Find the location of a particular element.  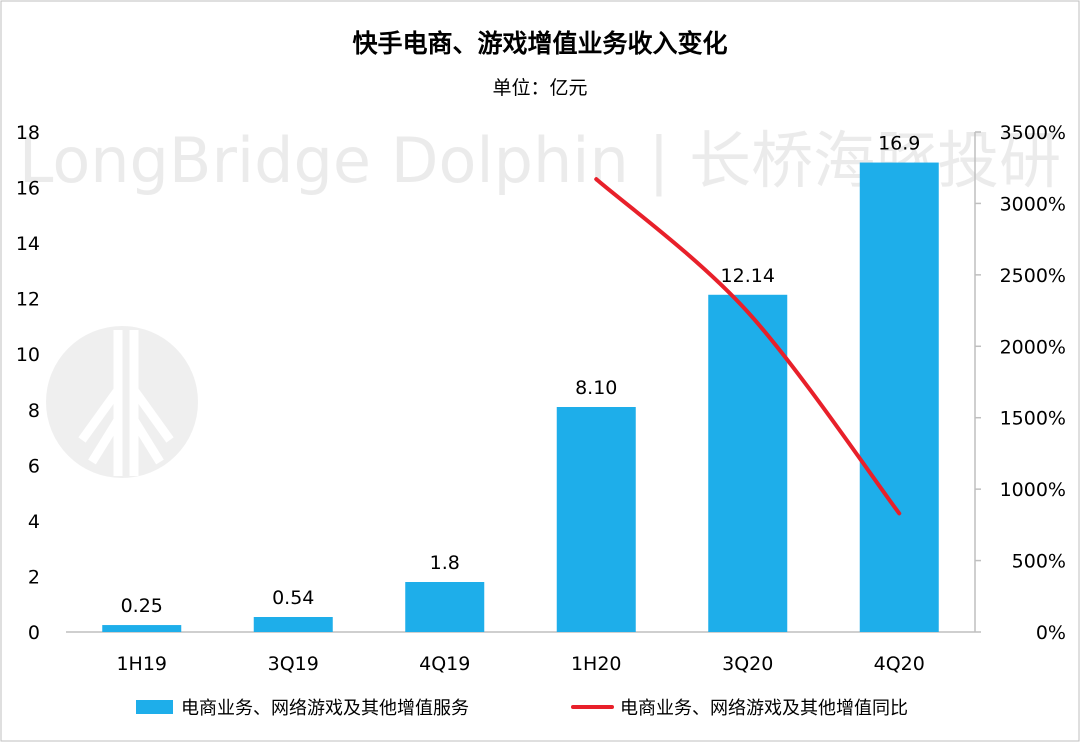

x-tick-label: 4Q20 is located at coordinates (899, 664).